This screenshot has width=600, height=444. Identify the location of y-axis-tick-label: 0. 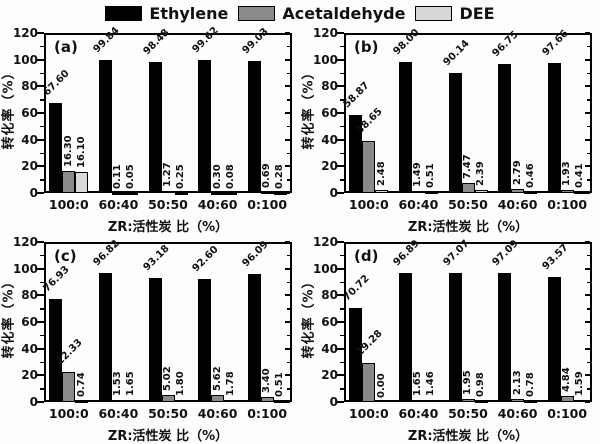
(33, 193).